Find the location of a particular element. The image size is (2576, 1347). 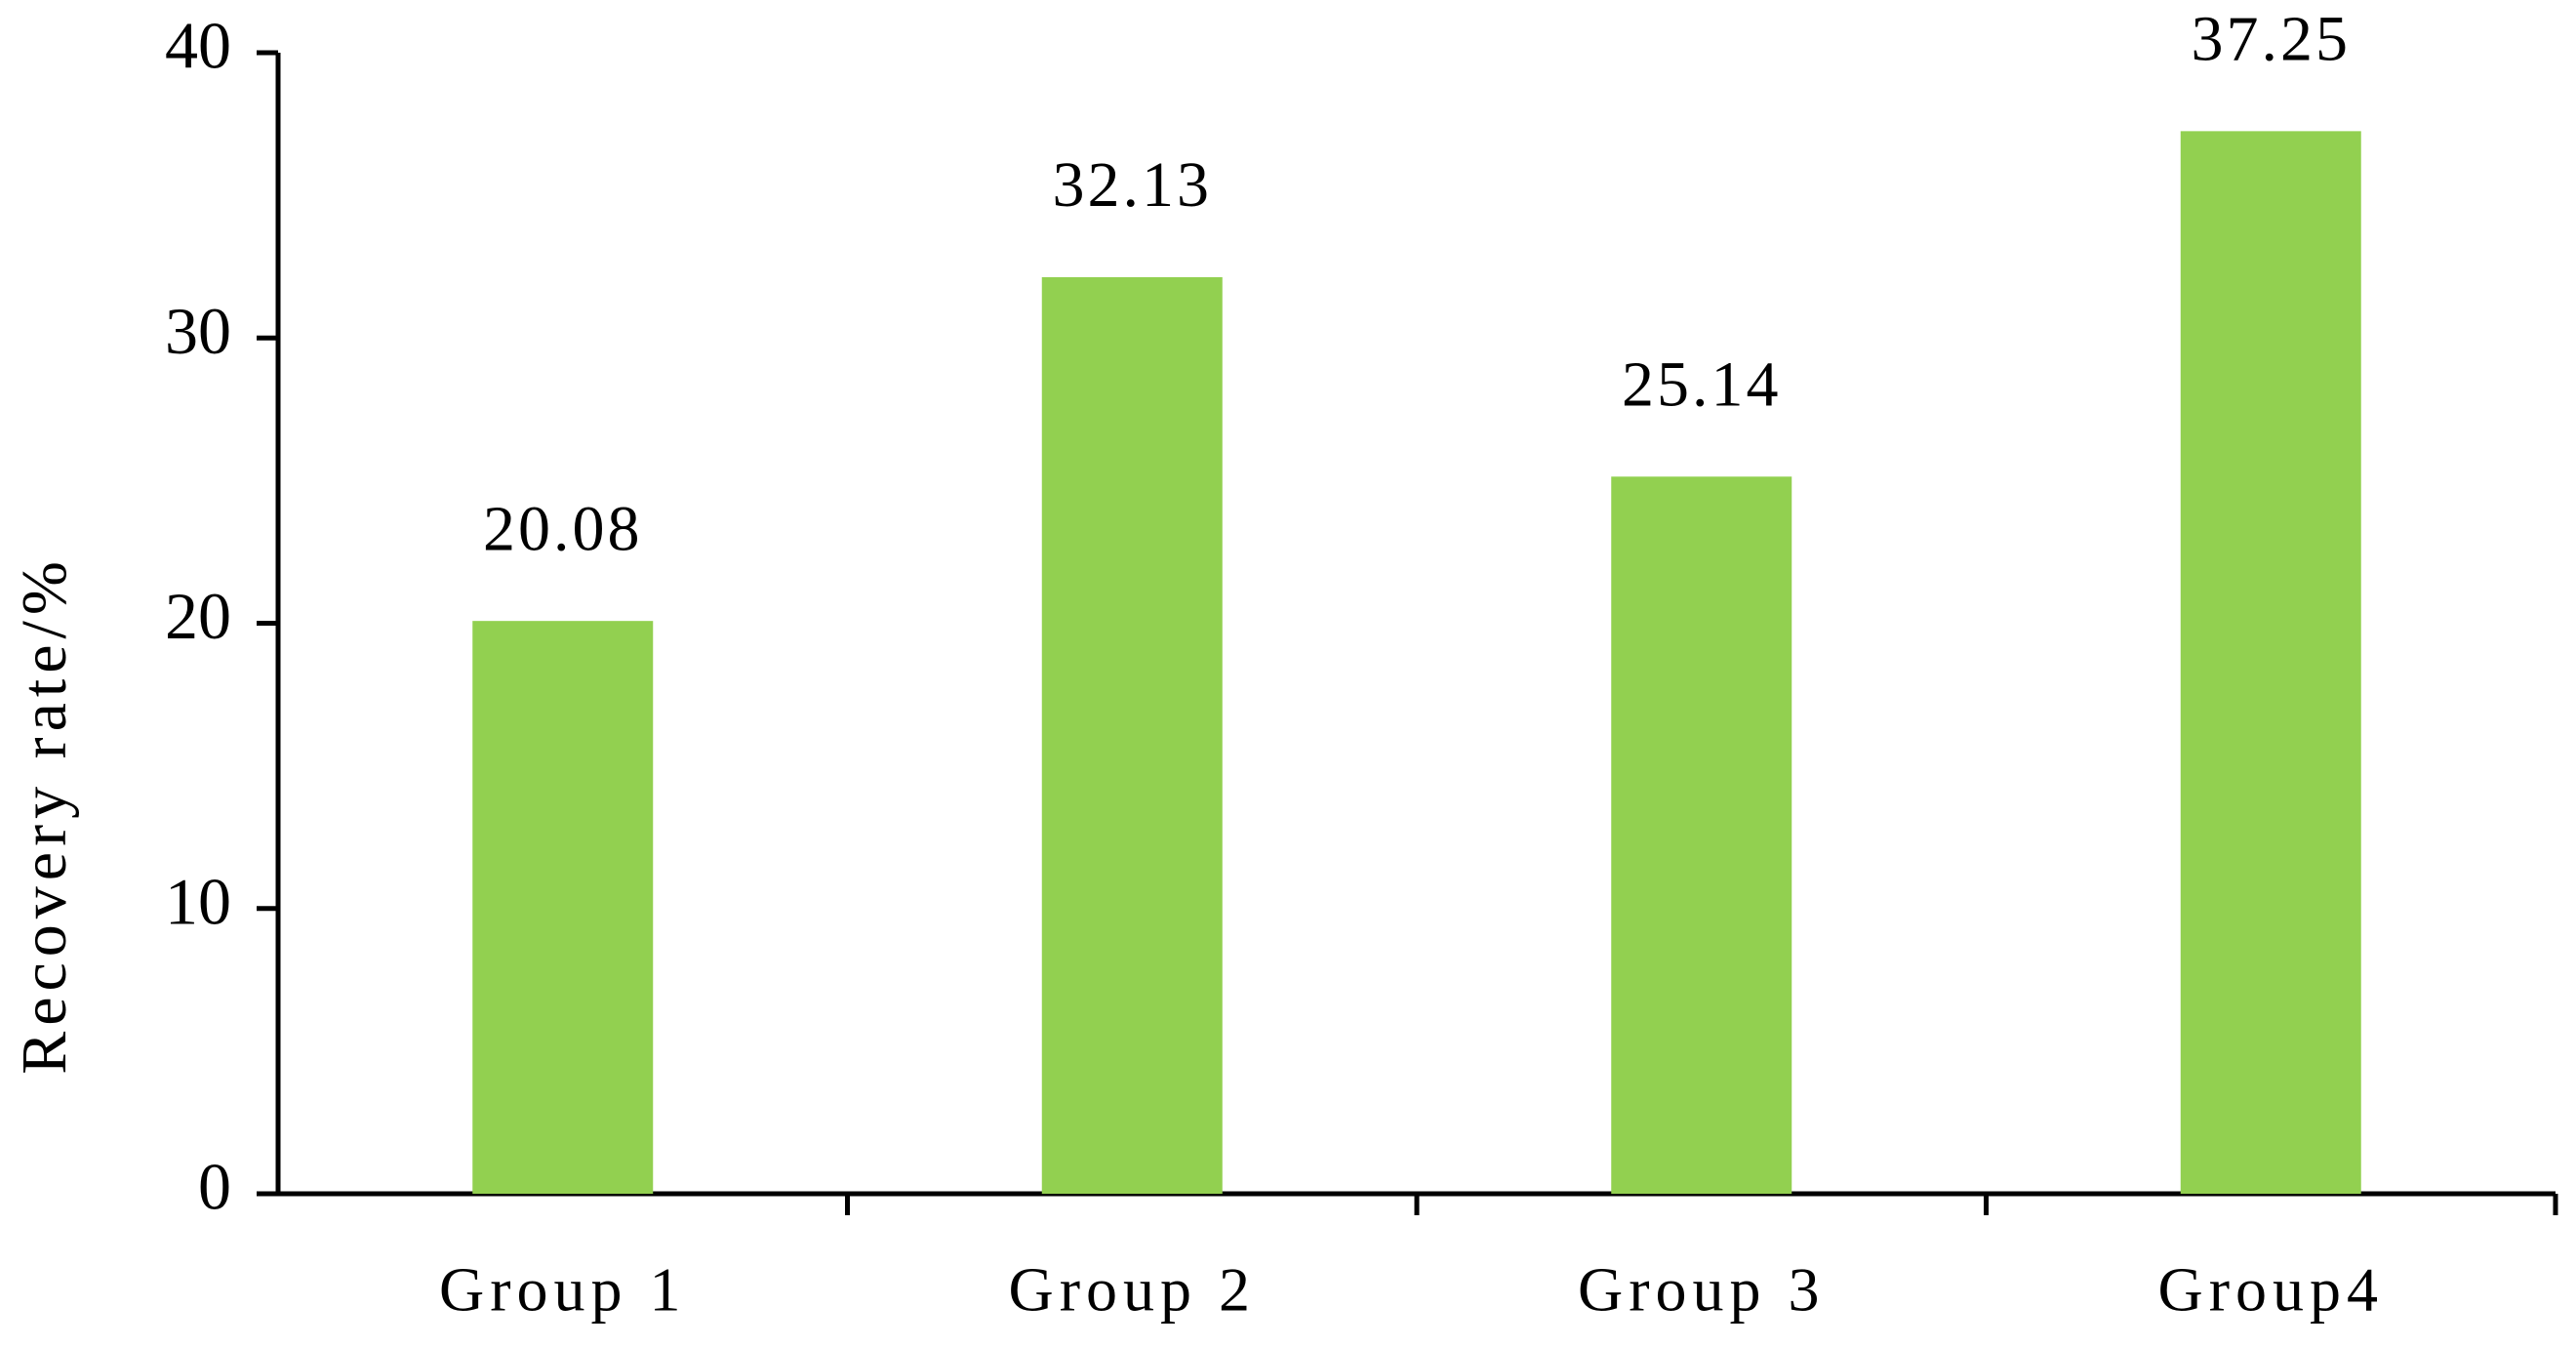

y-tick-label: 0 is located at coordinates (214, 1187).